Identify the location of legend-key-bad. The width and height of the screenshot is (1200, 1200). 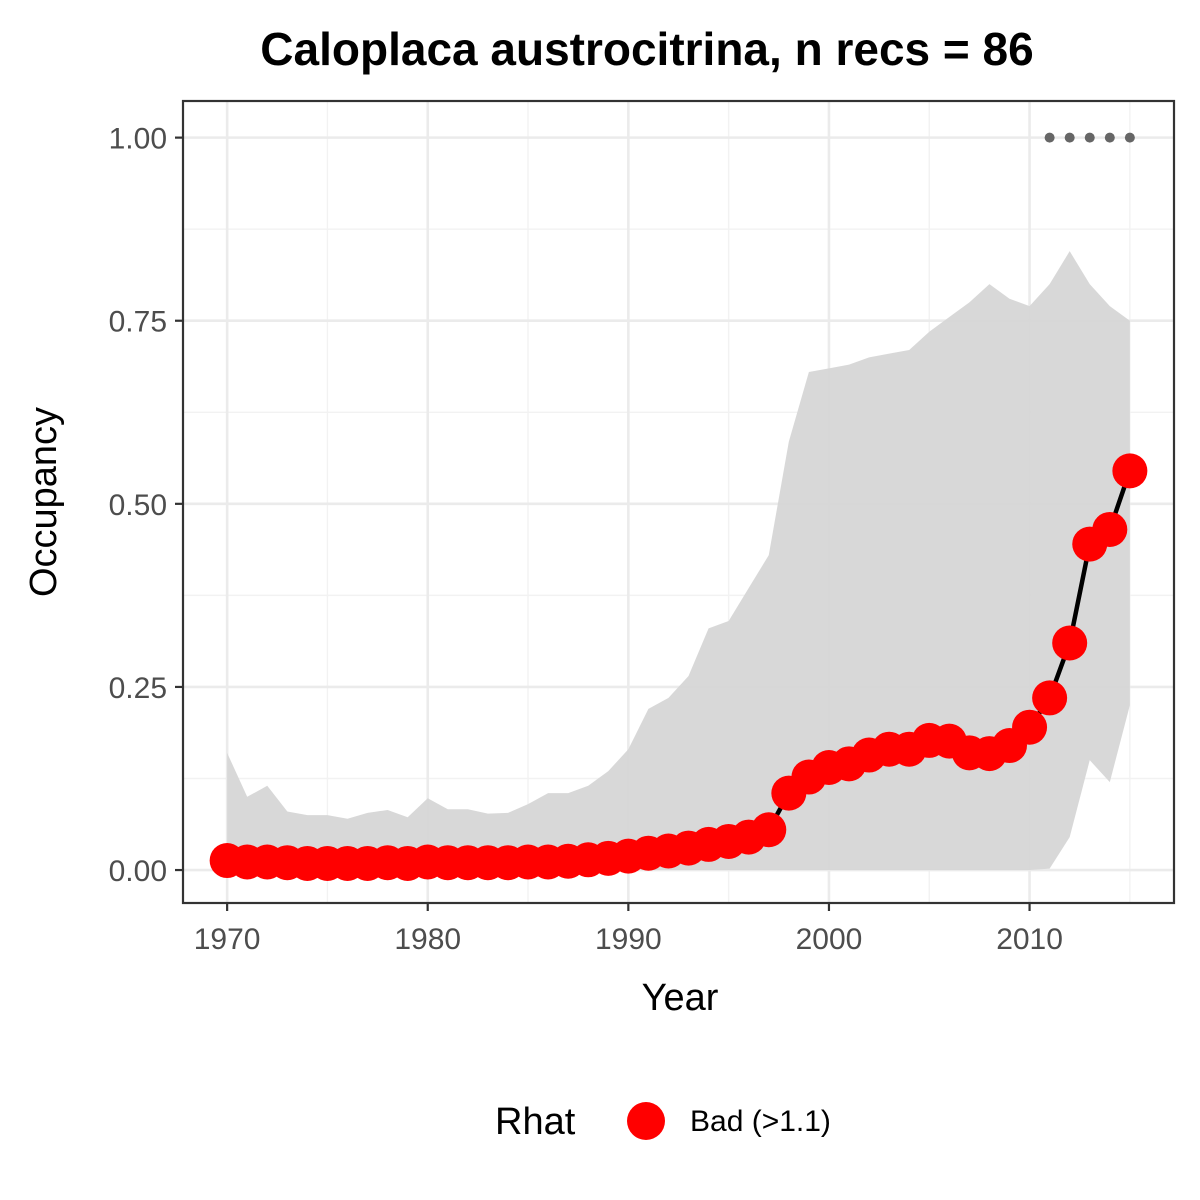
(646, 1121).